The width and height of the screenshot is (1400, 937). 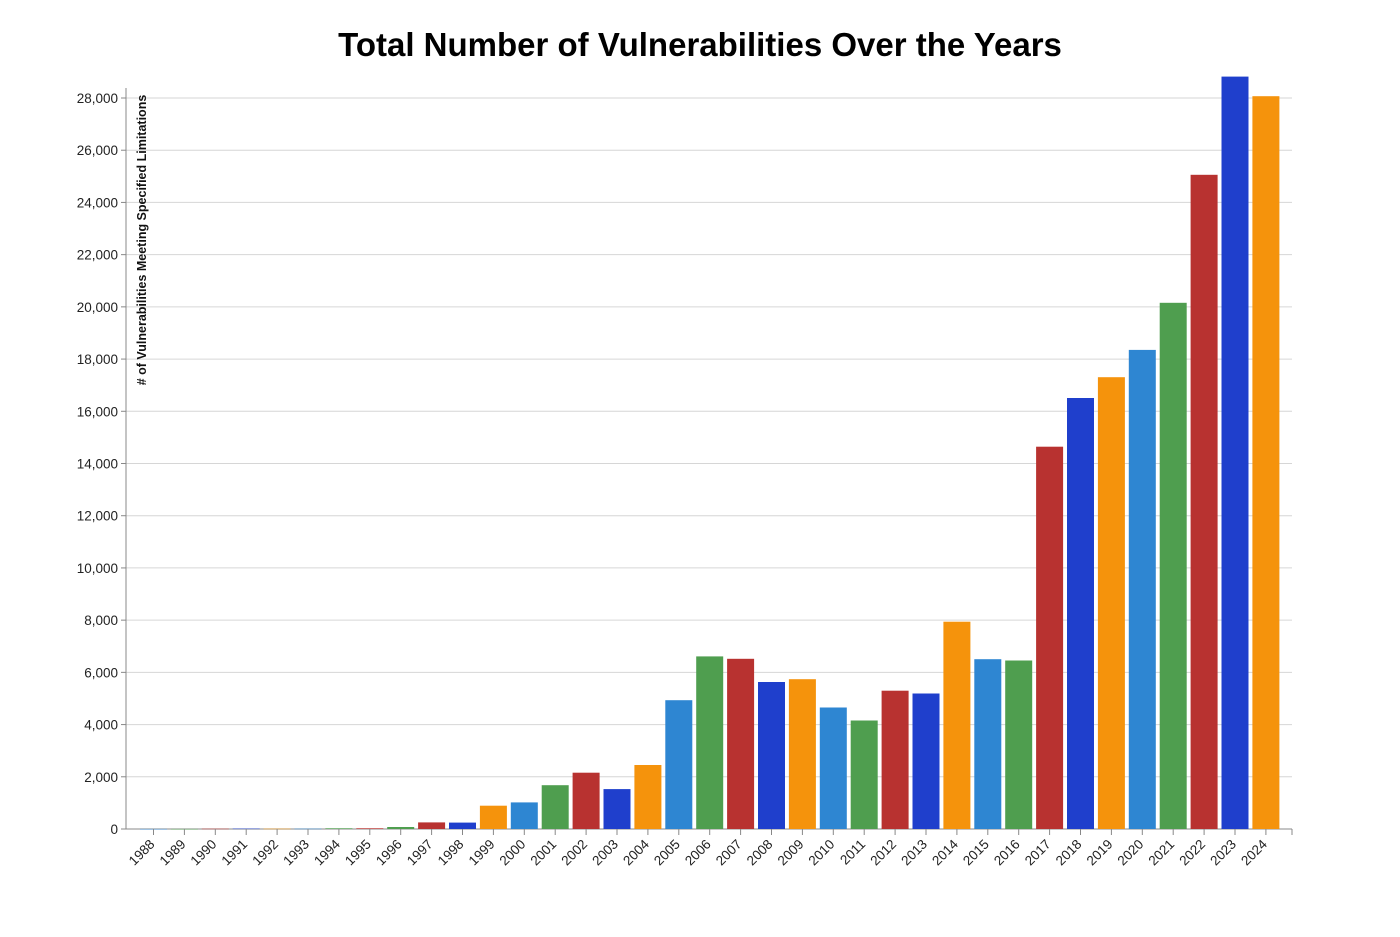 I want to click on x-tick-label: 2007, so click(x=729, y=853).